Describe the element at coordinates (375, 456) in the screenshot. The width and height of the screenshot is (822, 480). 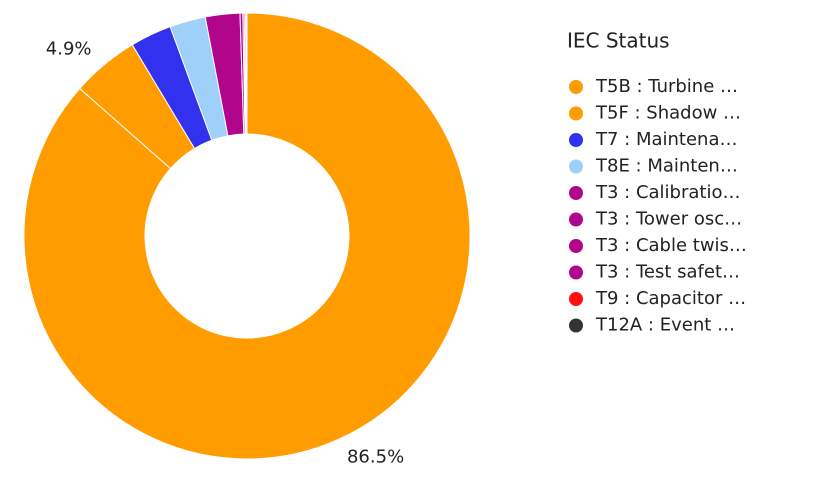
I see `data-label: 86.5%` at that location.